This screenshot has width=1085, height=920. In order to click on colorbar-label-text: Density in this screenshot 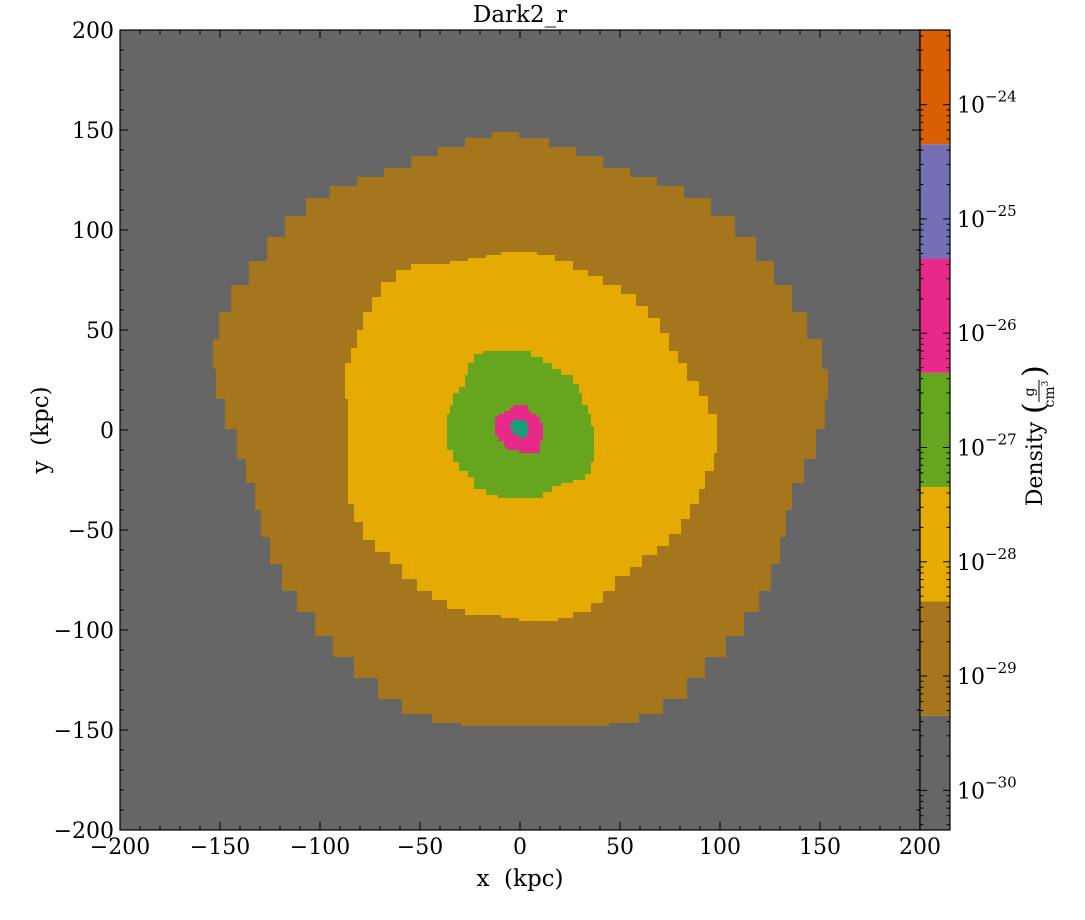, I will do `click(1035, 463)`.